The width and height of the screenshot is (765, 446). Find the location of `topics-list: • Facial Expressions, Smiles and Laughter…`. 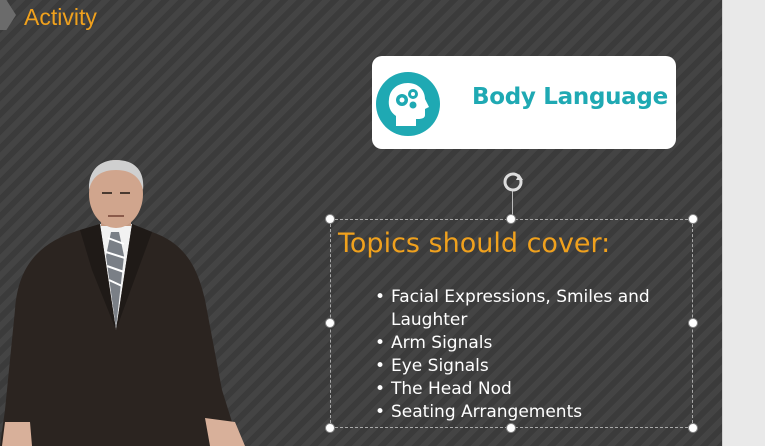

topics-list: • Facial Expressions, Smiles and Laughter… is located at coordinates (525, 355).